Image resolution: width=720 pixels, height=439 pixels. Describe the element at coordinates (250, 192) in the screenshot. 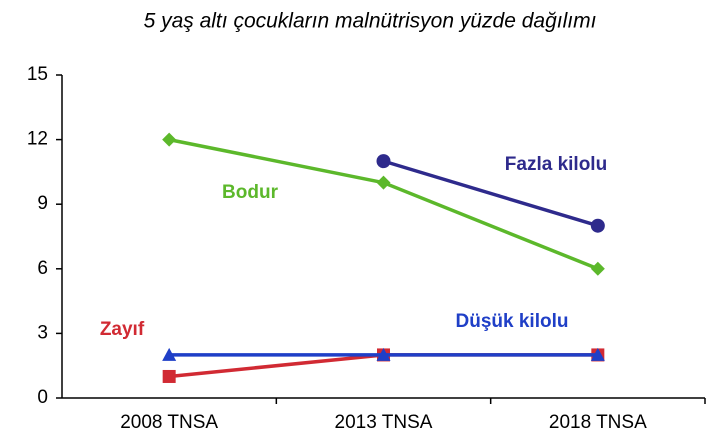

I see `series-label: Bodur` at that location.